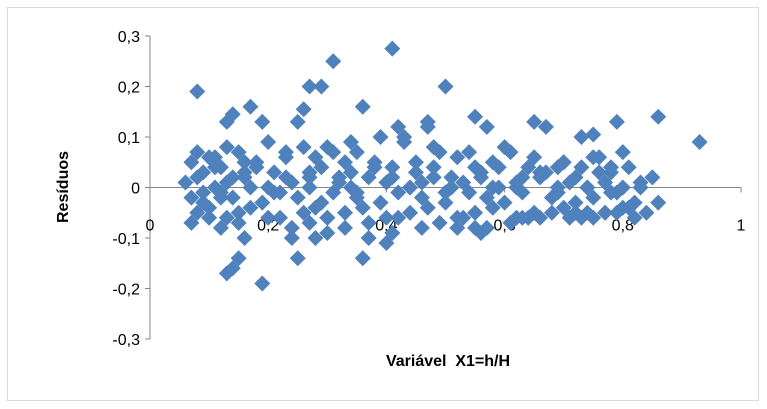 This screenshot has height=409, width=767. What do you see at coordinates (268, 226) in the screenshot?
I see `x-tick-label: 0,2` at bounding box center [268, 226].